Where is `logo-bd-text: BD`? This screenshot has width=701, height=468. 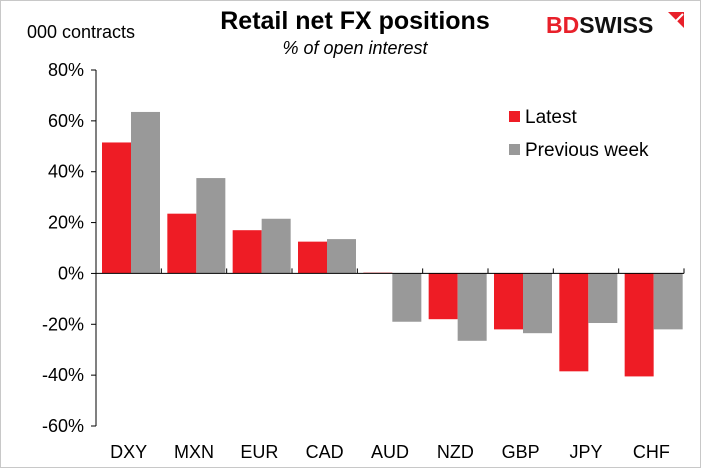
logo-bd-text: BD is located at coordinates (562, 25).